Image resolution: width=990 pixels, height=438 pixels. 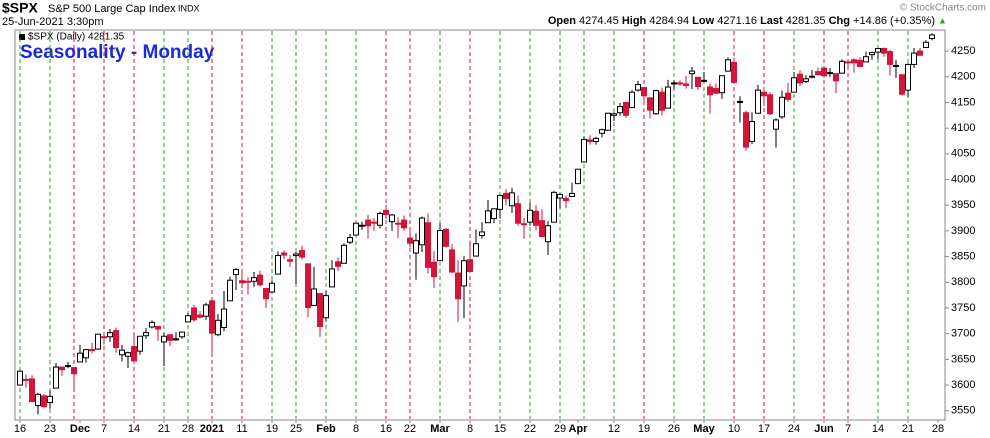 What do you see at coordinates (870, 21) in the screenshot?
I see `chg-value: +14.86` at bounding box center [870, 21].